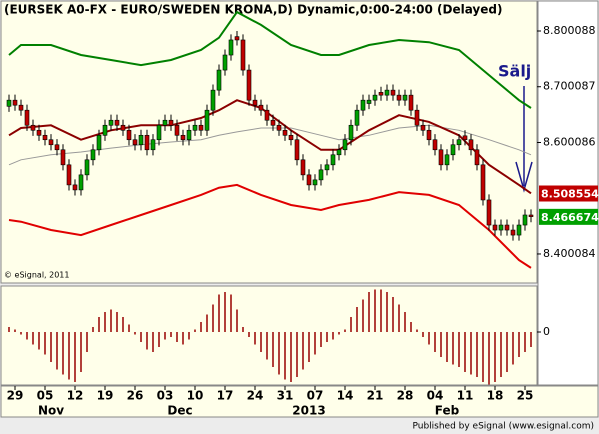 This screenshot has height=434, width=599. I want to click on price-marker-label: 8.508554, so click(570, 194).